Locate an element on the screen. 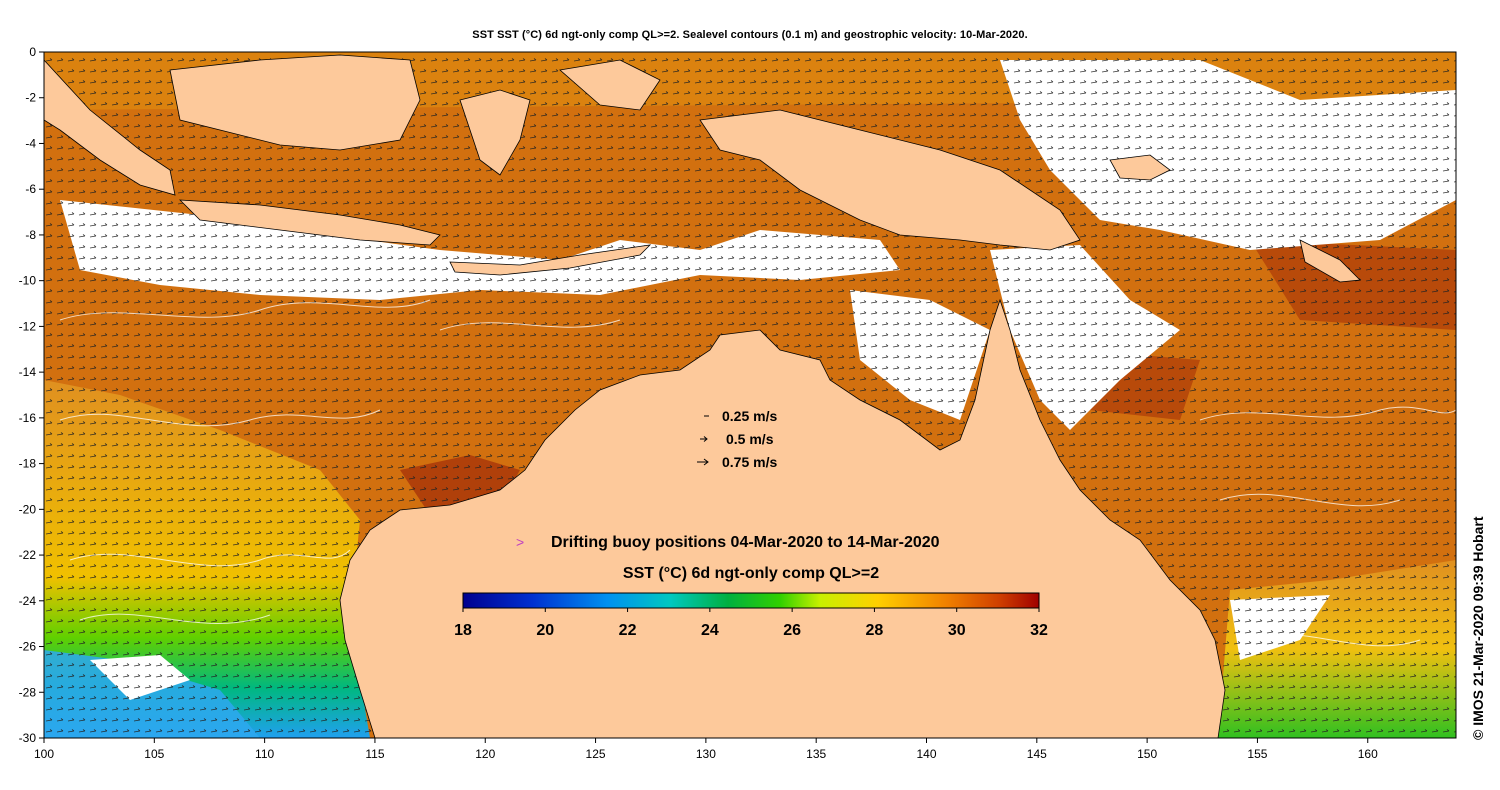  x-tick-label: 145 is located at coordinates (1037, 754).